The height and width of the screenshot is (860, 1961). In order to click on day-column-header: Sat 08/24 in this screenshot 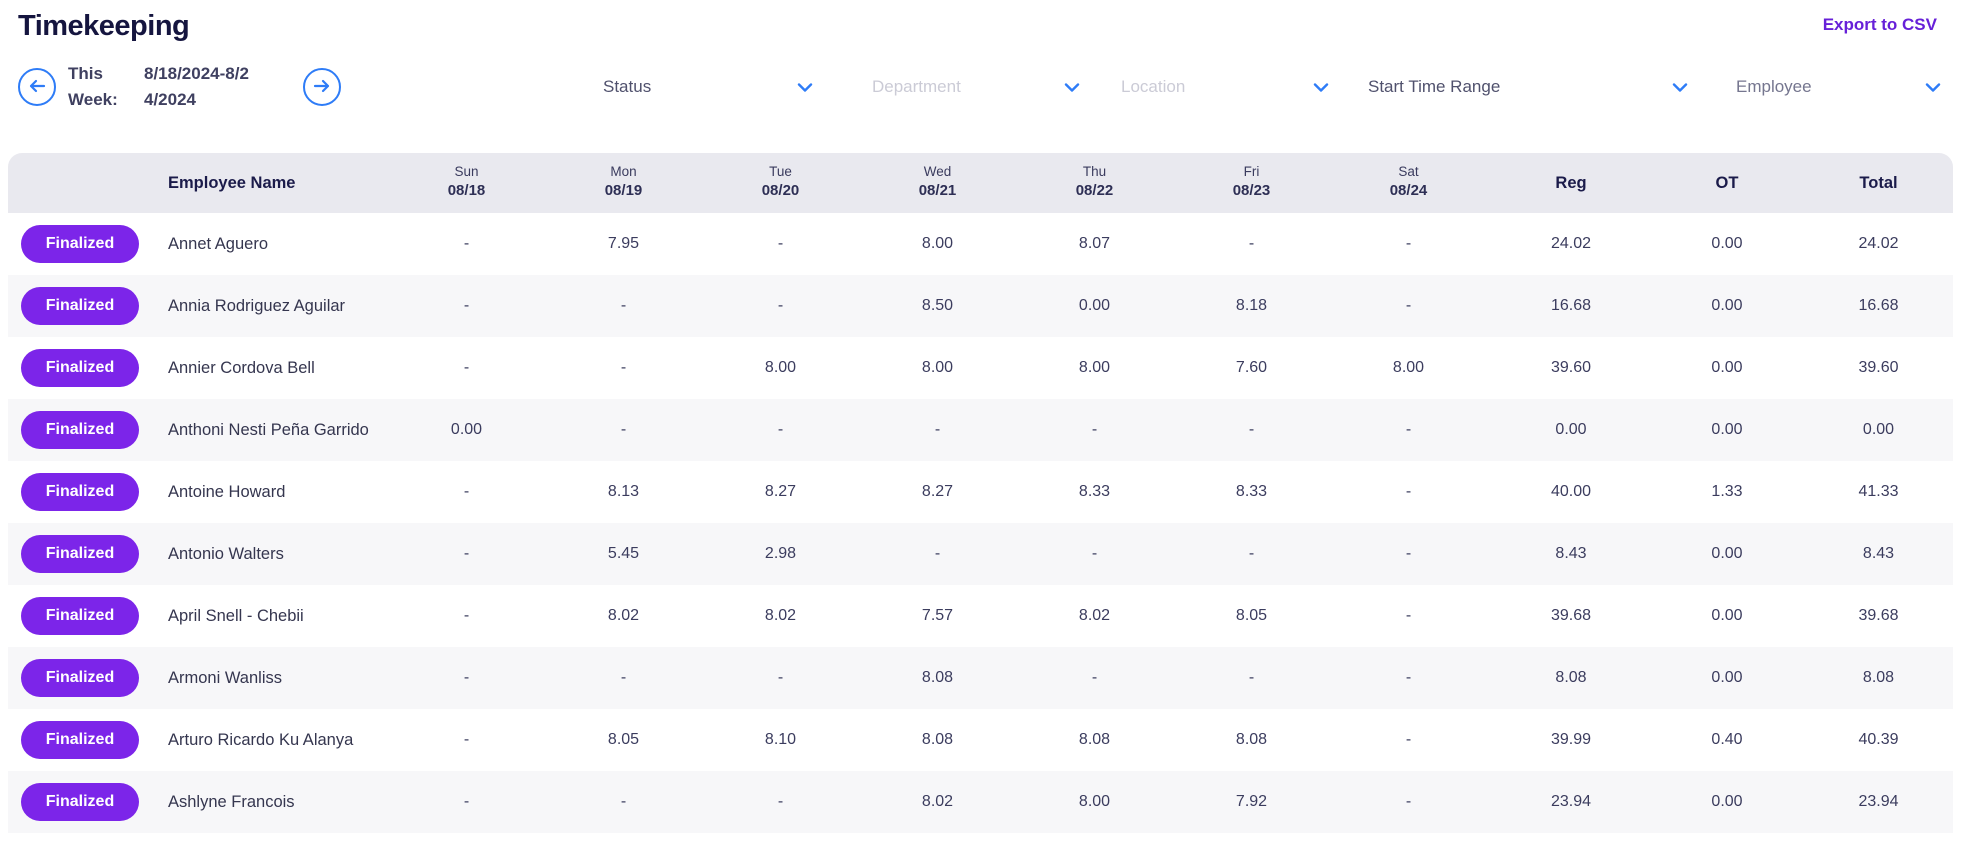, I will do `click(1408, 182)`.